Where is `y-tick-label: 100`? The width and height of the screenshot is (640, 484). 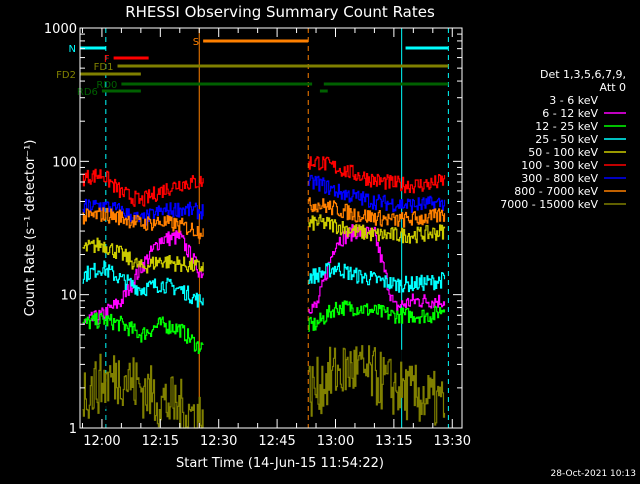 y-tick-label: 100 is located at coordinates (64, 162).